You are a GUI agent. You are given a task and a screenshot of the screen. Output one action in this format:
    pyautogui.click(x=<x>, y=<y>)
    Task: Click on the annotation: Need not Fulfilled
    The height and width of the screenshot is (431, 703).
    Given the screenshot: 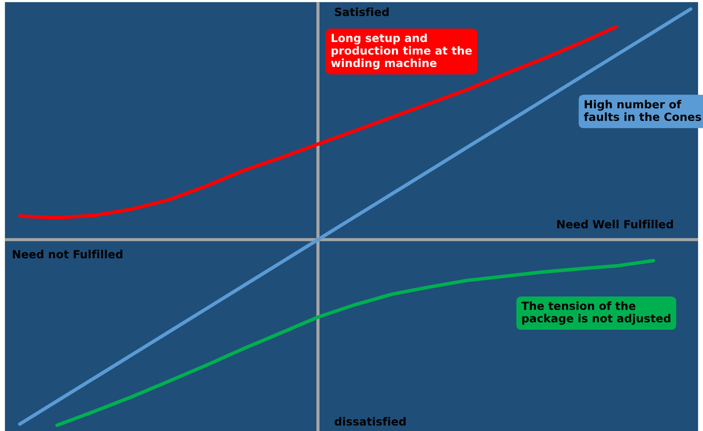 What is the action you would take?
    pyautogui.click(x=67, y=254)
    